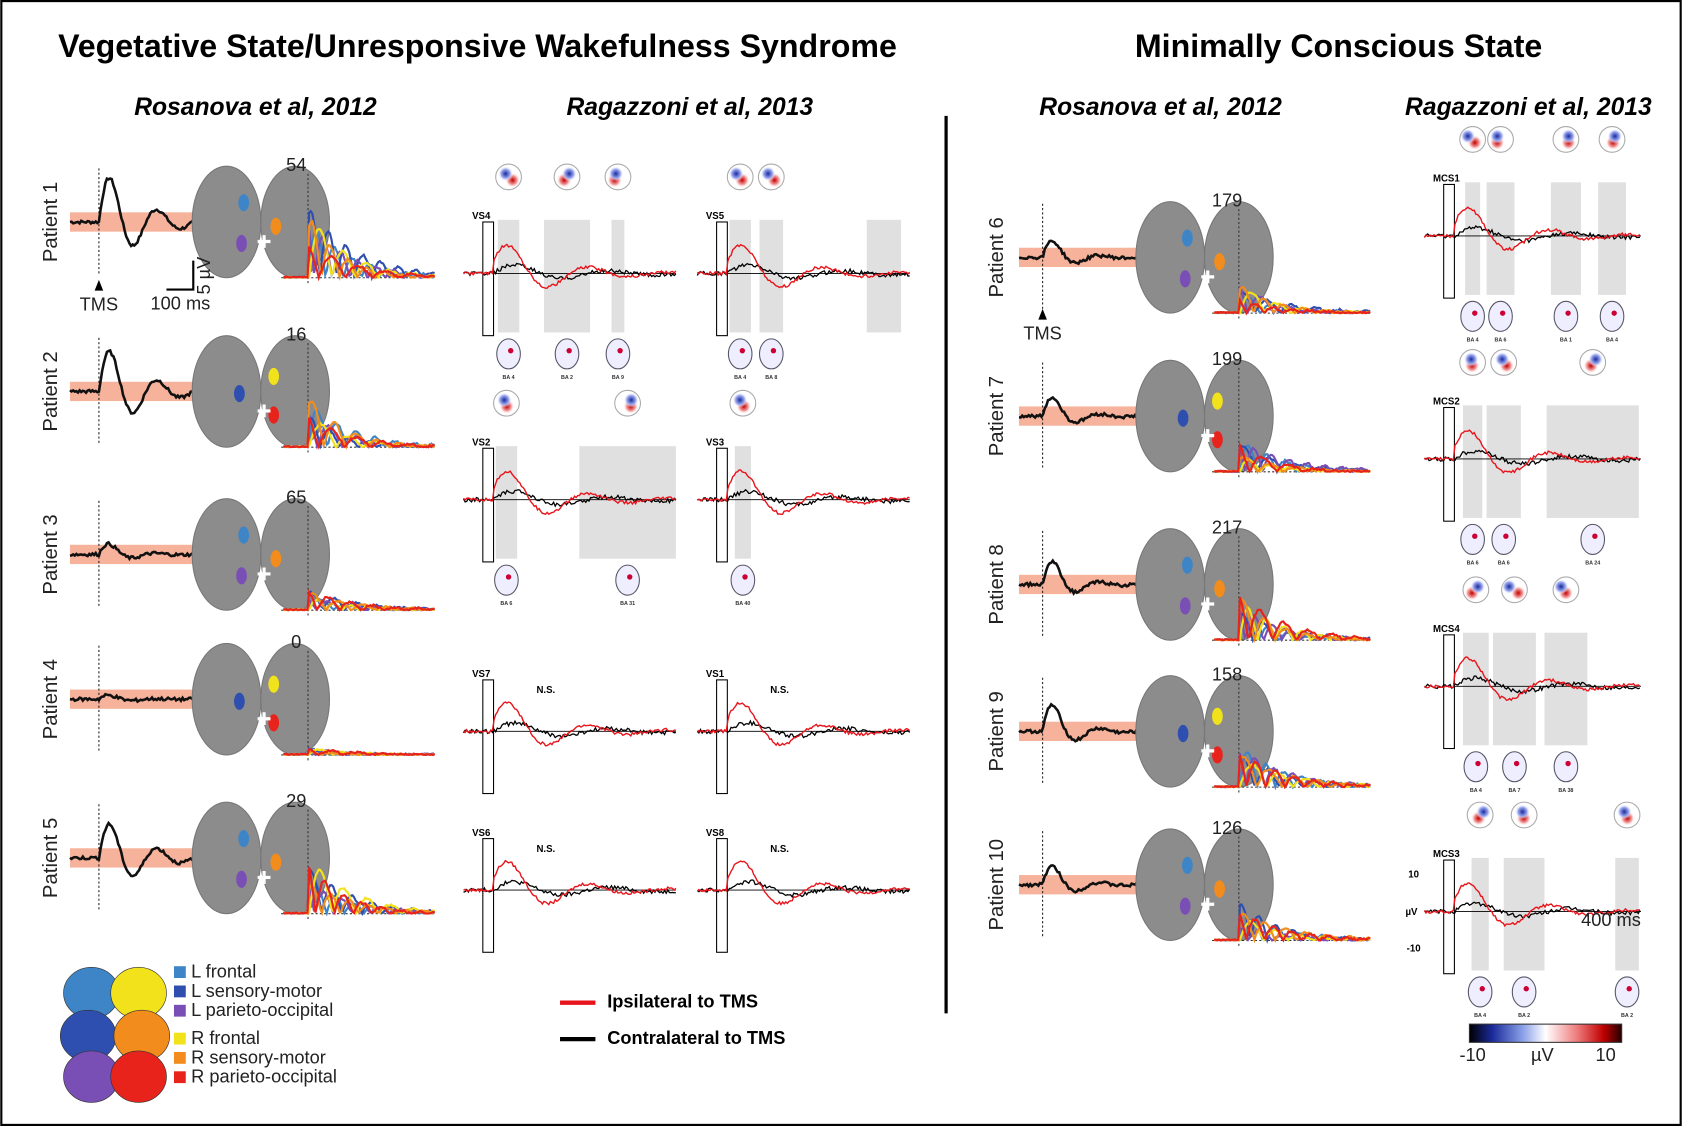 This screenshot has height=1126, width=1682. I want to click on area-label: BA 31, so click(627, 604).